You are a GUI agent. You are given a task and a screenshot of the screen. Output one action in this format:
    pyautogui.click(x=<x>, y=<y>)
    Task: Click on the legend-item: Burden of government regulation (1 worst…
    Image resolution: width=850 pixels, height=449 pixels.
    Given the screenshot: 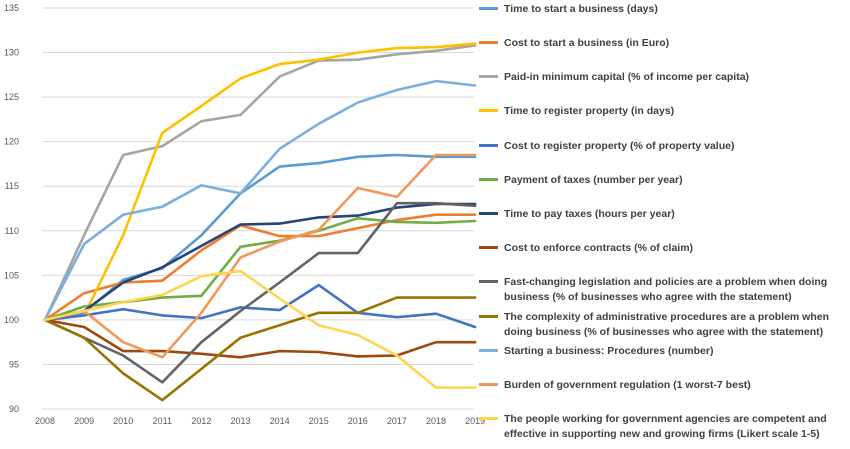 What is the action you would take?
    pyautogui.click(x=615, y=385)
    